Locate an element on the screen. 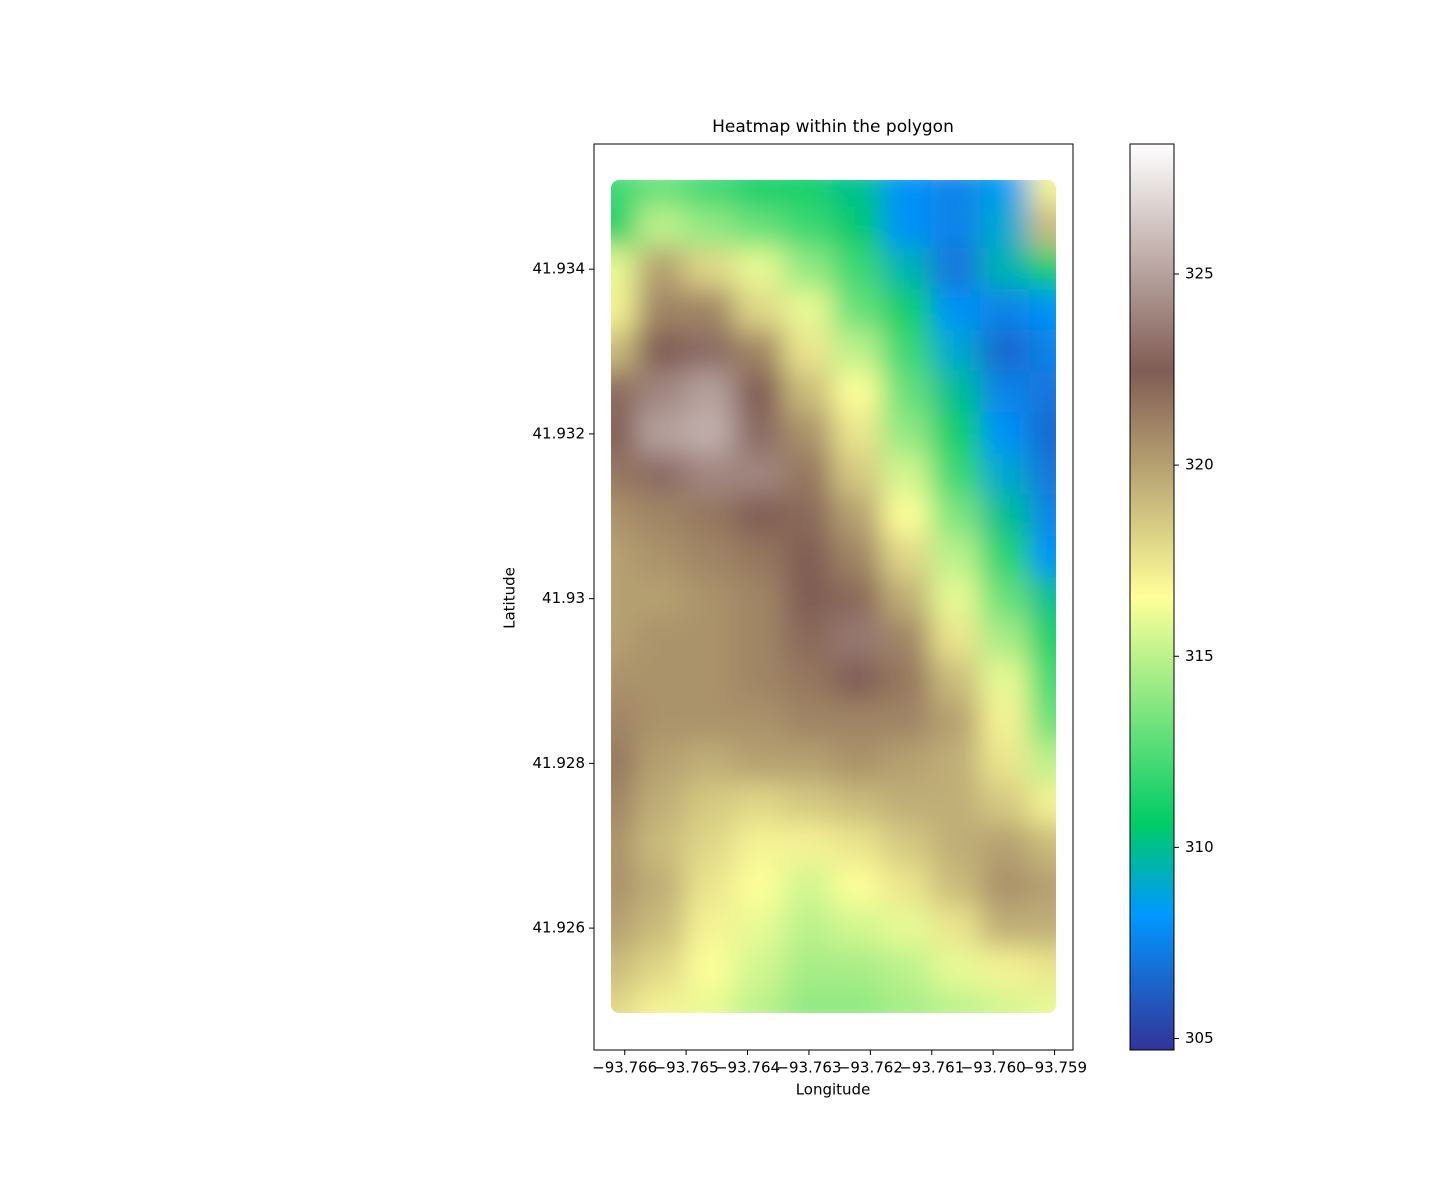 The image size is (1440, 1204). y-tick-label: 41.932 is located at coordinates (559, 433).